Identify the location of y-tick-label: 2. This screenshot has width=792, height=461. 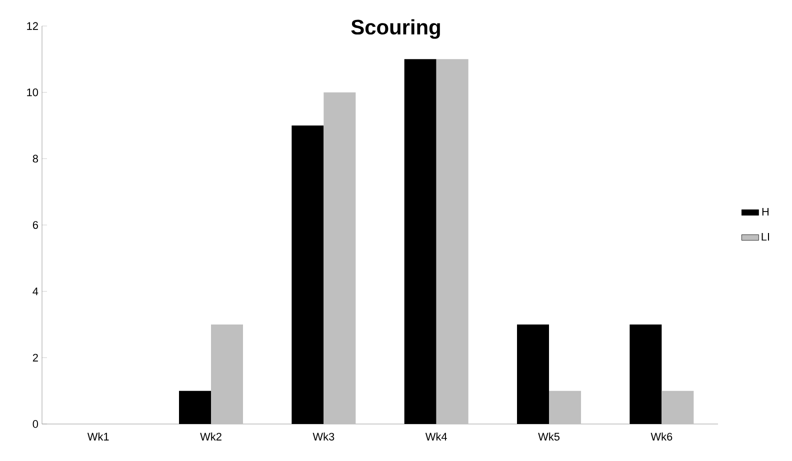
(35, 358).